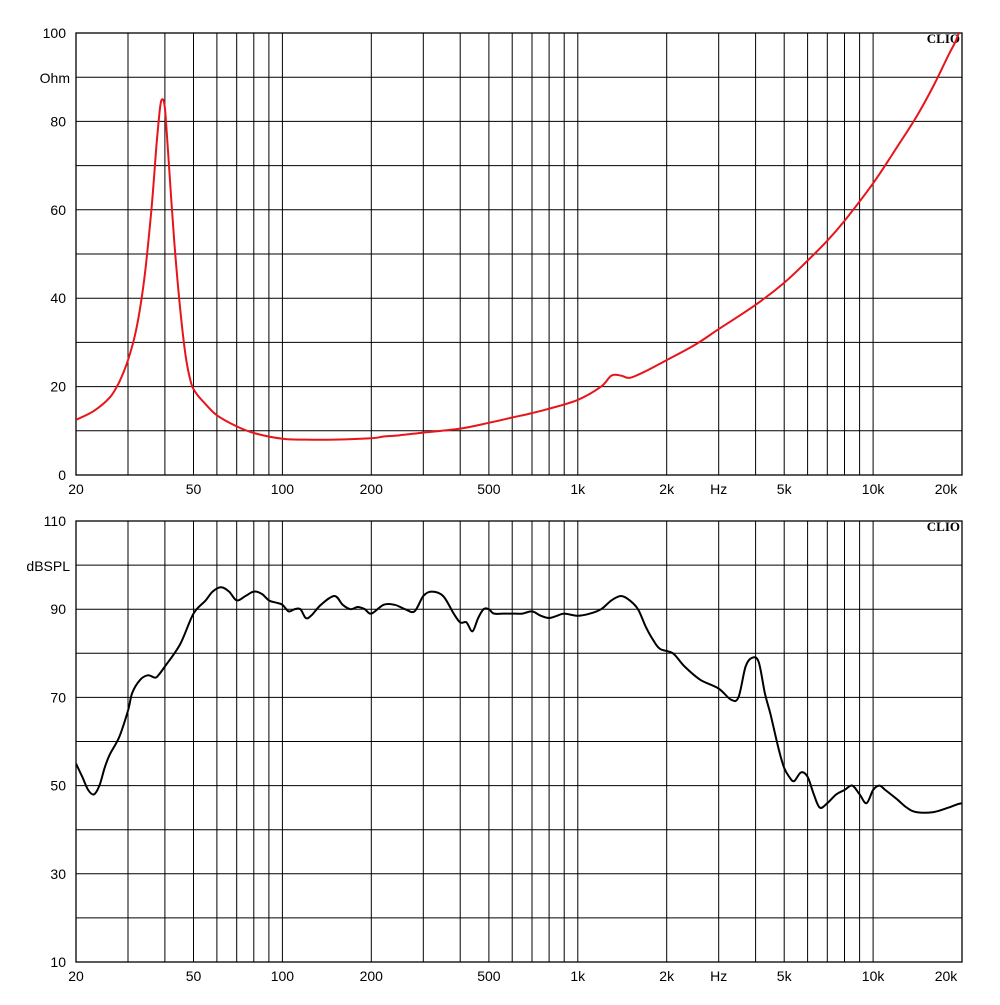 The width and height of the screenshot is (1000, 1005). Describe the element at coordinates (58, 786) in the screenshot. I see `y-tick-label: 50` at that location.